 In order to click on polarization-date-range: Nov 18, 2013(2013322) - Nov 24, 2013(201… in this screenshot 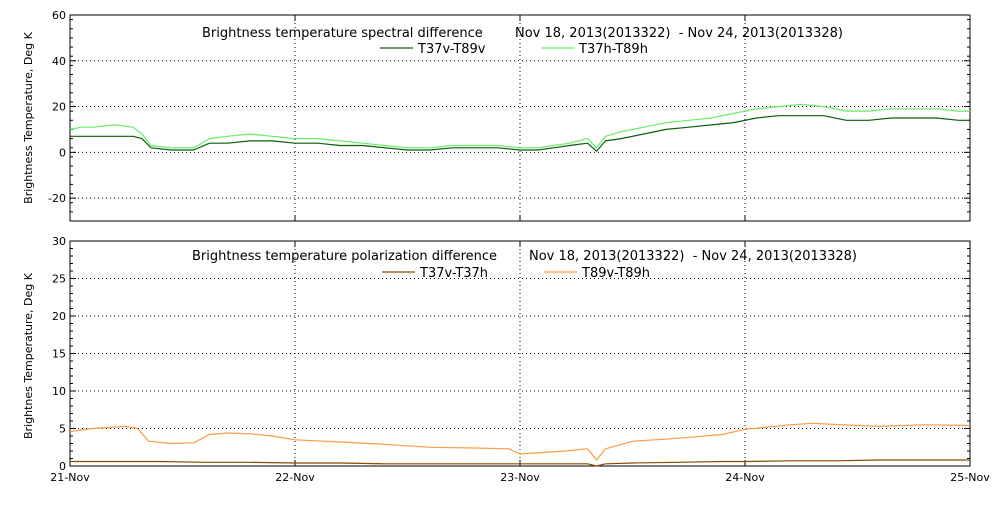, I will do `click(693, 256)`.